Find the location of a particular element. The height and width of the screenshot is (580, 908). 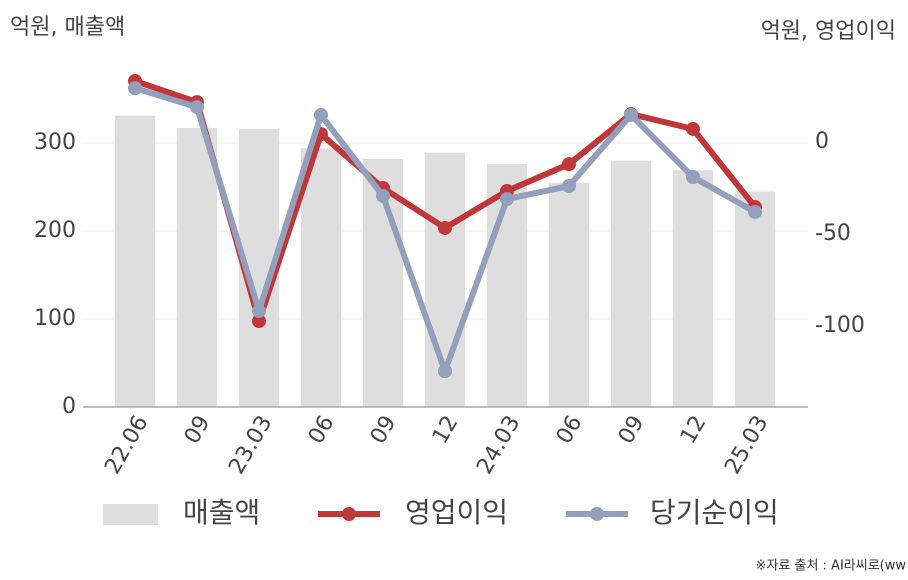

y2-axis-label: 억원, 영업이익 is located at coordinates (828, 31).